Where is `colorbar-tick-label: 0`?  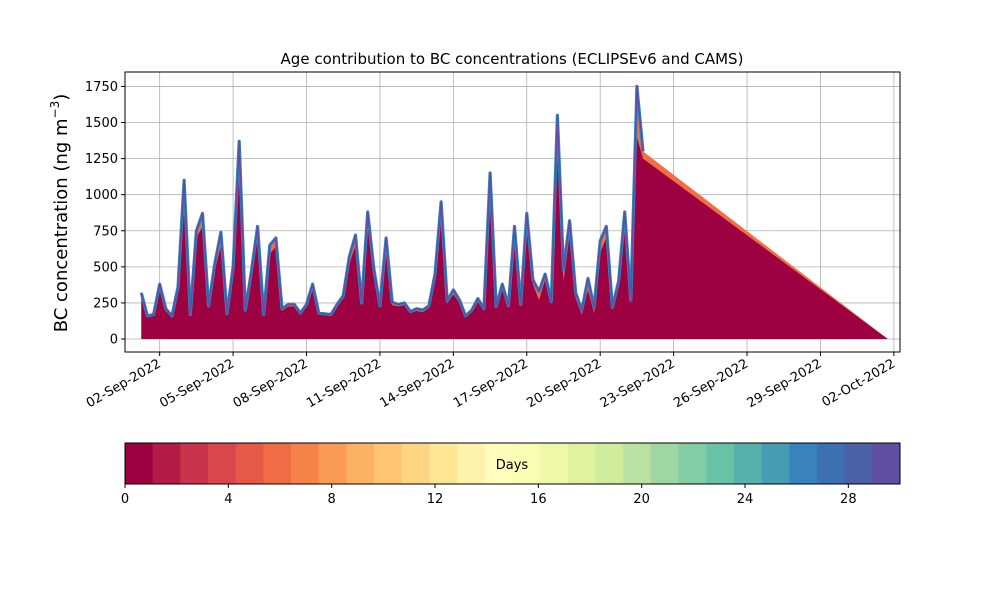
colorbar-tick-label: 0 is located at coordinates (125, 499).